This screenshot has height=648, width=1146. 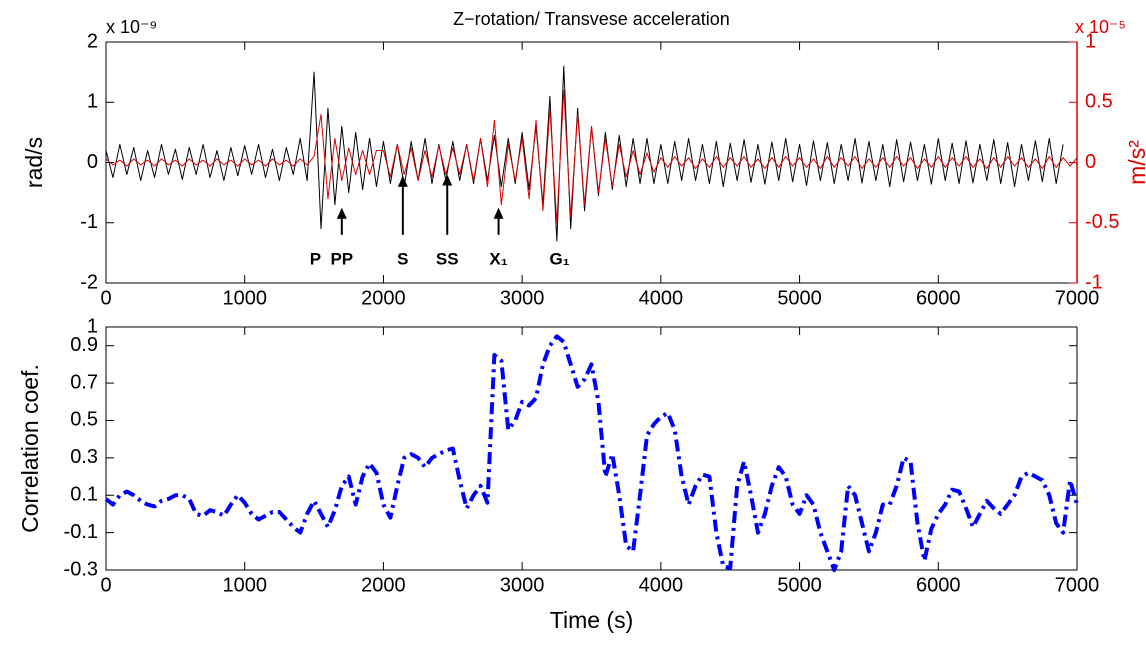 What do you see at coordinates (591, 620) in the screenshot?
I see `x-axis-label: Time (s)` at bounding box center [591, 620].